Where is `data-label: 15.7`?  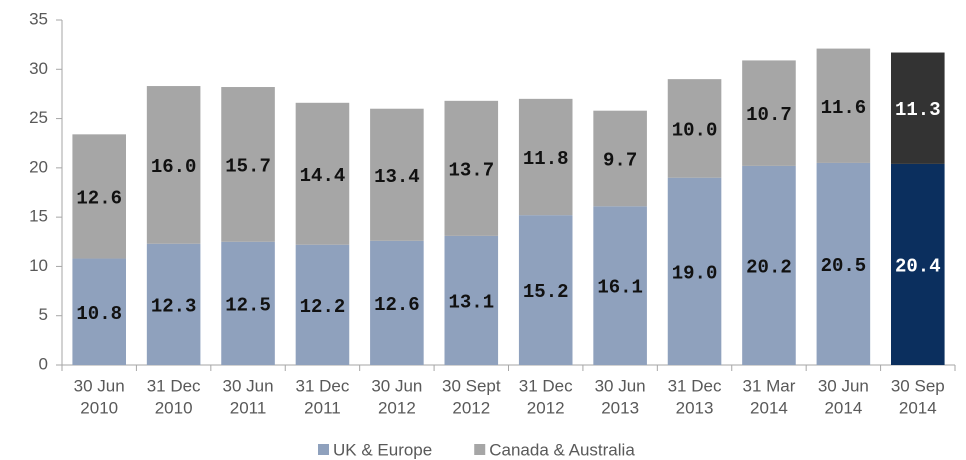
data-label: 15.7 is located at coordinates (248, 166).